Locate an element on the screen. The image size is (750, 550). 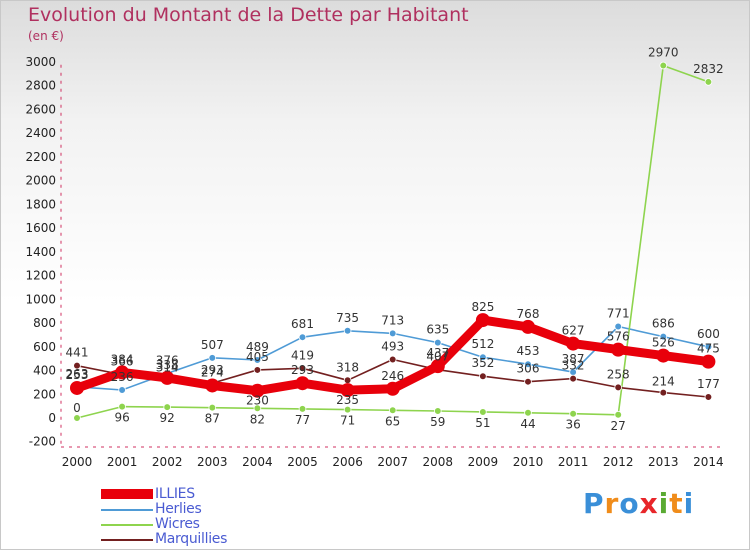
data-label: 318 is located at coordinates (347, 367).